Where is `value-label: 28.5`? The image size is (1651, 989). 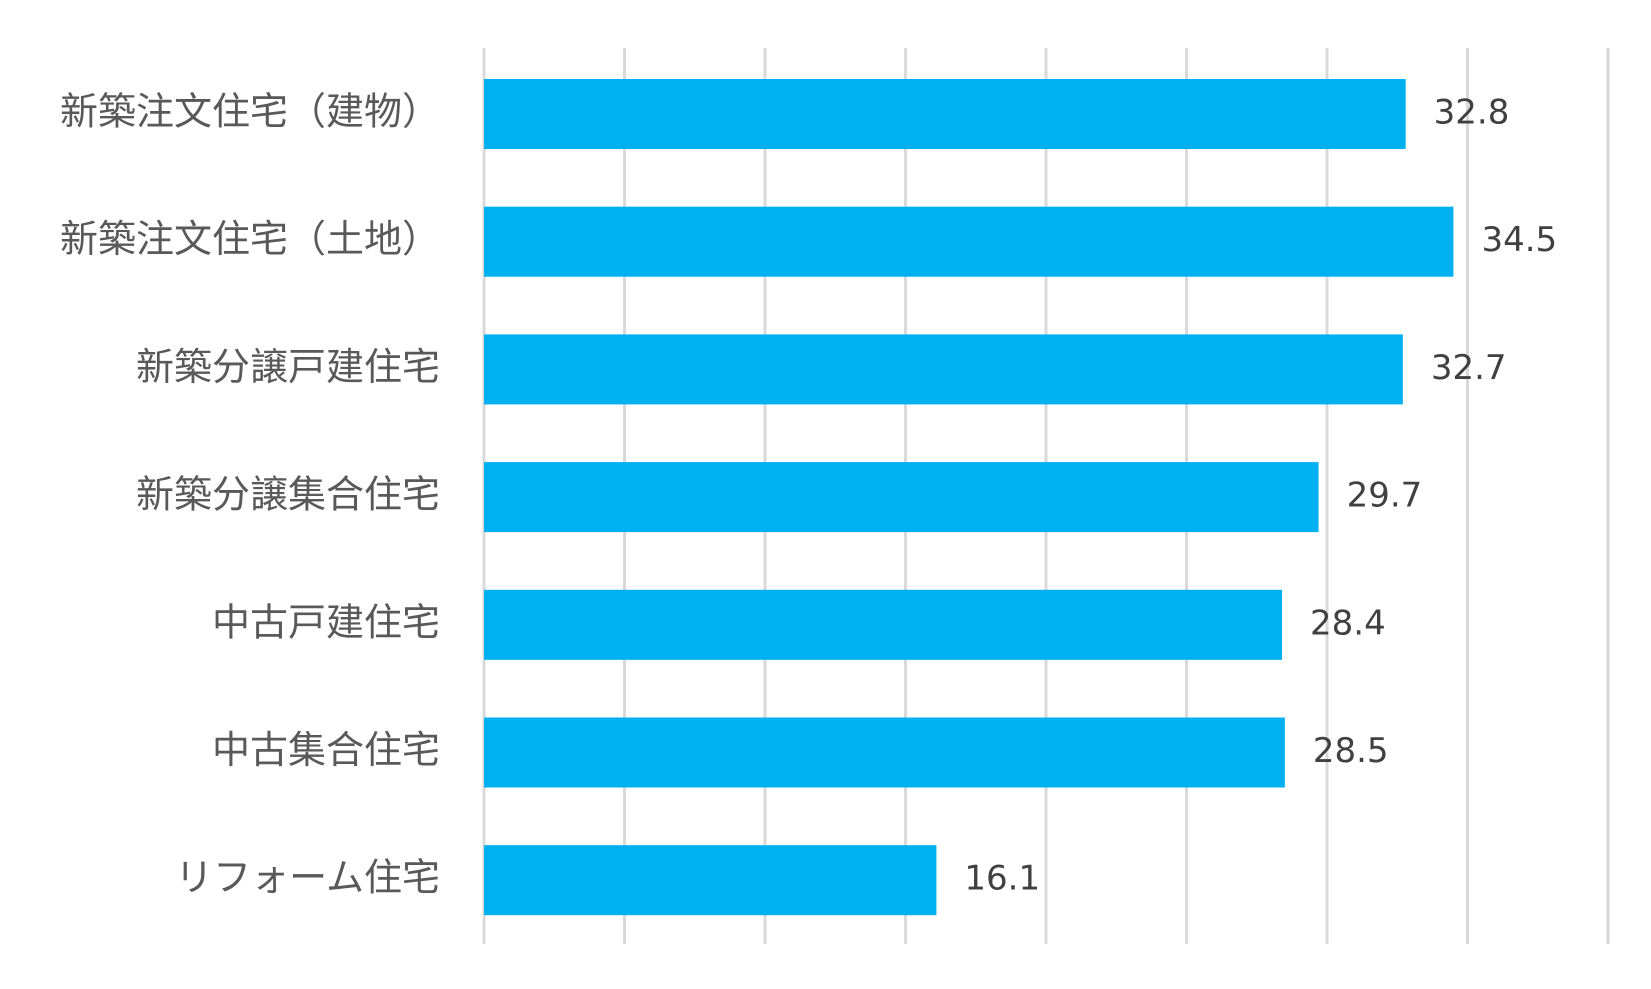
value-label: 28.5 is located at coordinates (1351, 751).